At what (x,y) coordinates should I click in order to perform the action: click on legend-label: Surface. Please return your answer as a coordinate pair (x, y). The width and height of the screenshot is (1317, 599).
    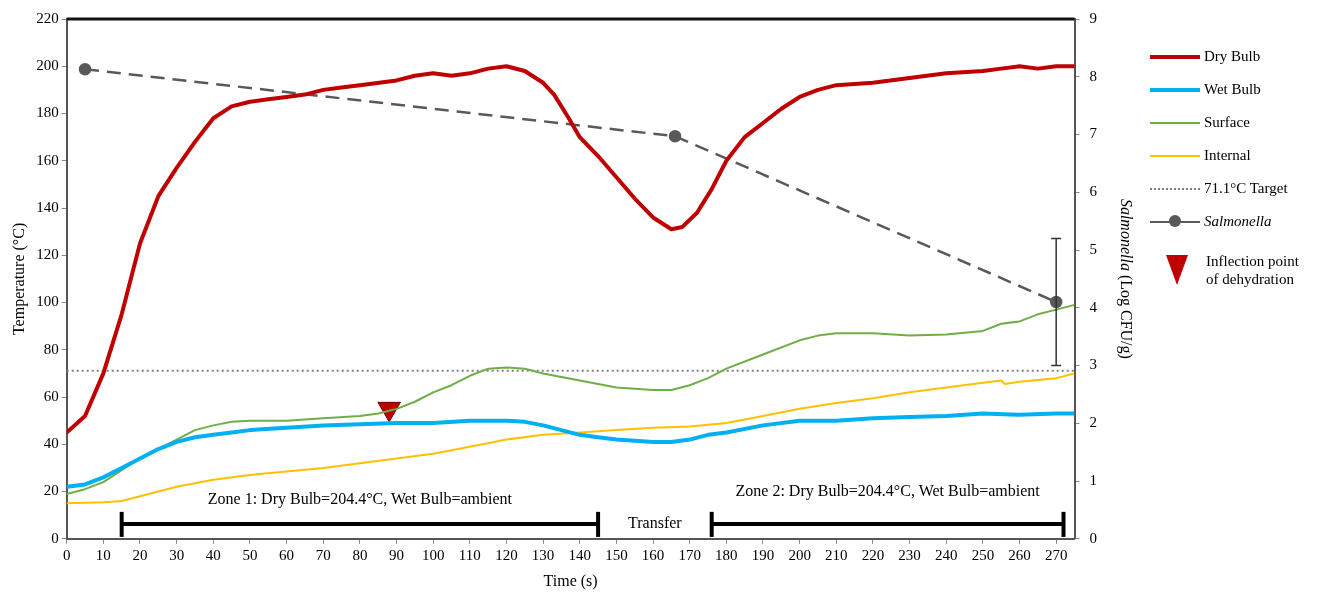
    Looking at the image, I should click on (1227, 122).